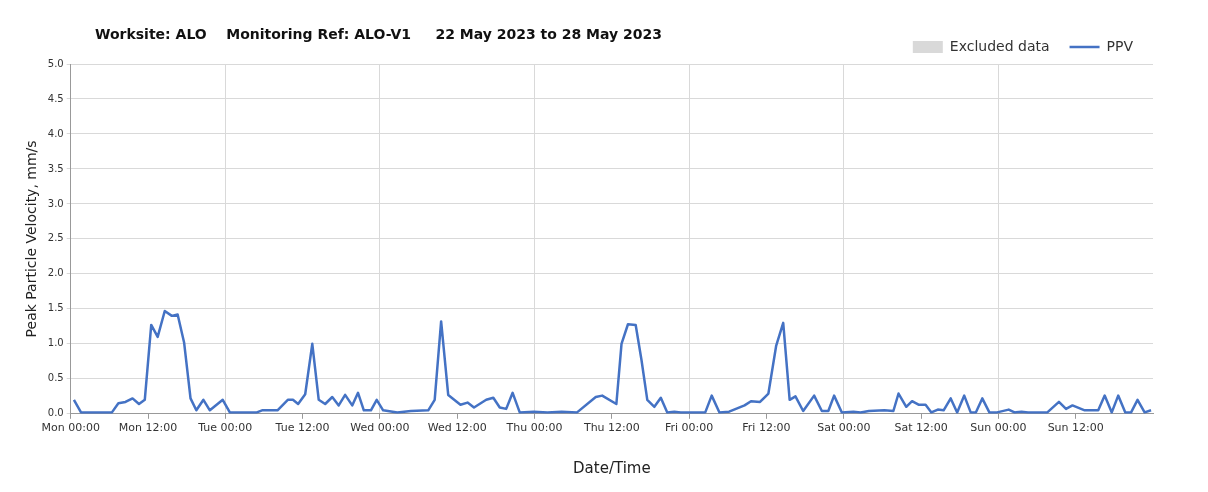 The height and width of the screenshot is (492, 1208). I want to click on y-tick-label: 4.0, so click(55, 133).